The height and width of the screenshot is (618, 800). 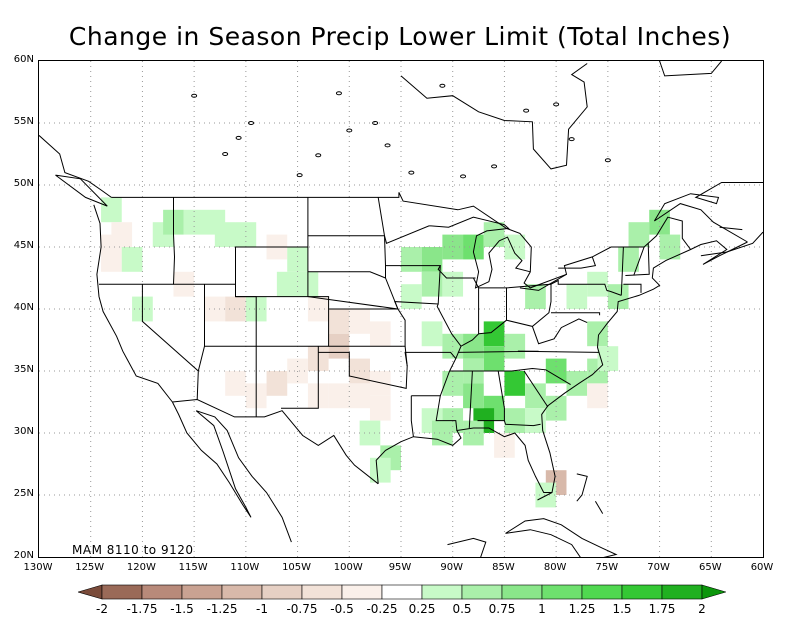 I want to click on lon-tick-label: 115W, so click(x=193, y=567).